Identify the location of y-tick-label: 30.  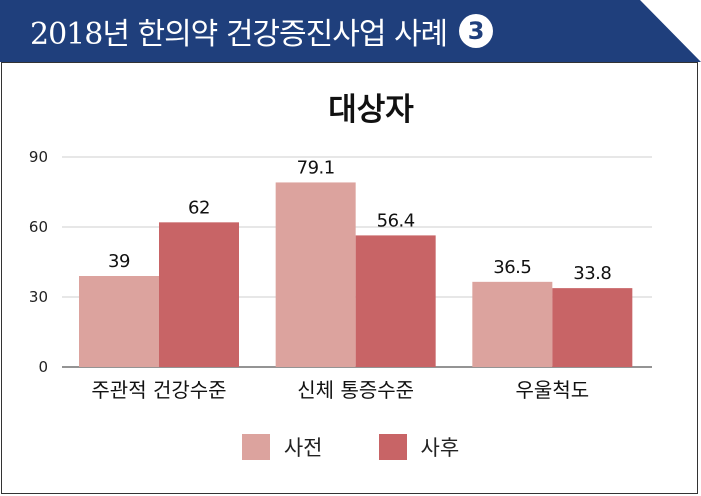
(38, 297).